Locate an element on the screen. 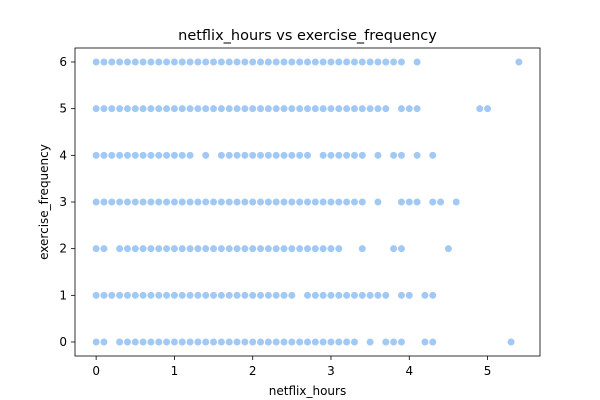  y-tick-label: 6 is located at coordinates (63, 62).